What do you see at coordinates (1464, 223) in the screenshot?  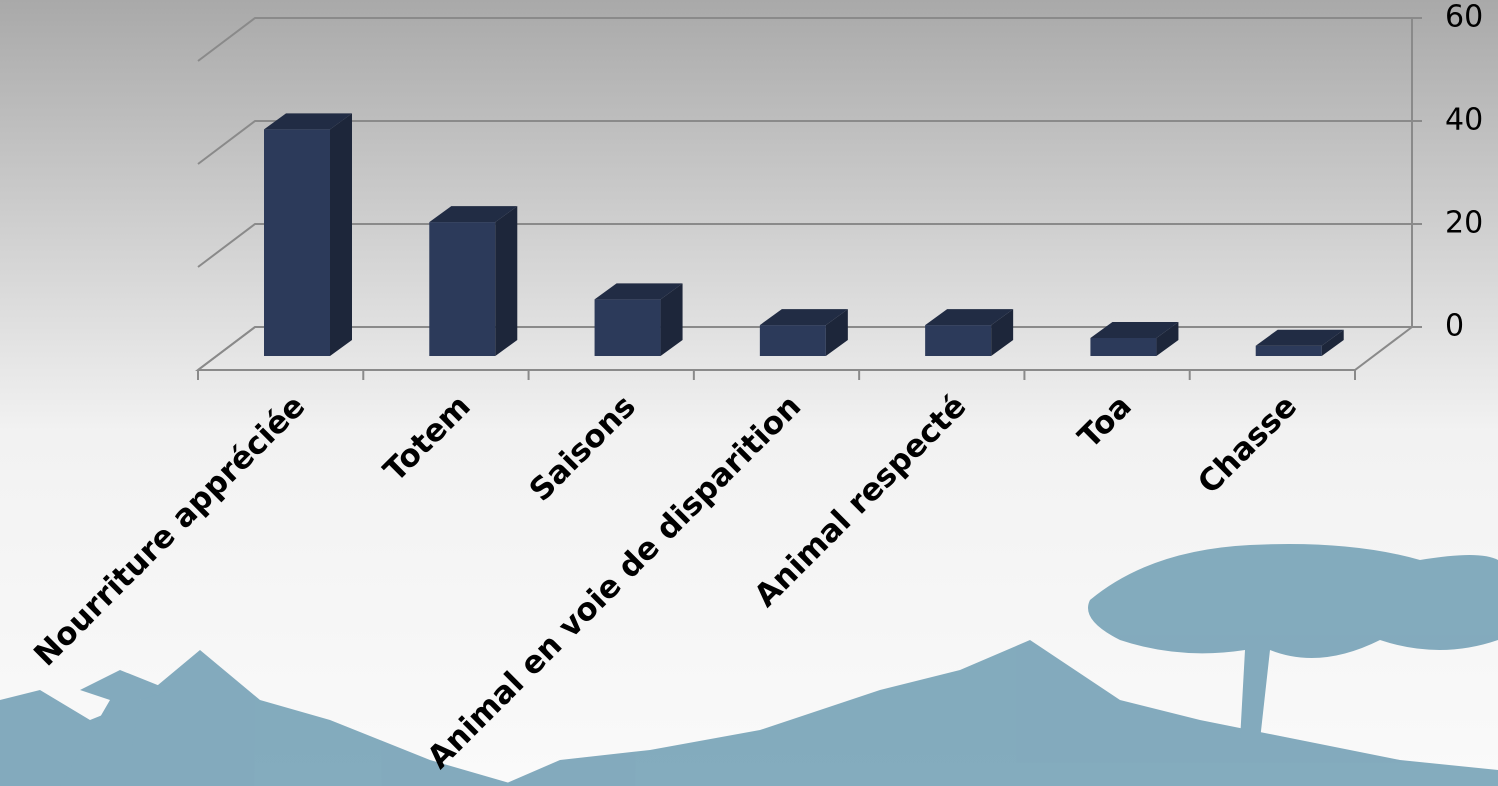 I see `y-tick-label: 20` at bounding box center [1464, 223].